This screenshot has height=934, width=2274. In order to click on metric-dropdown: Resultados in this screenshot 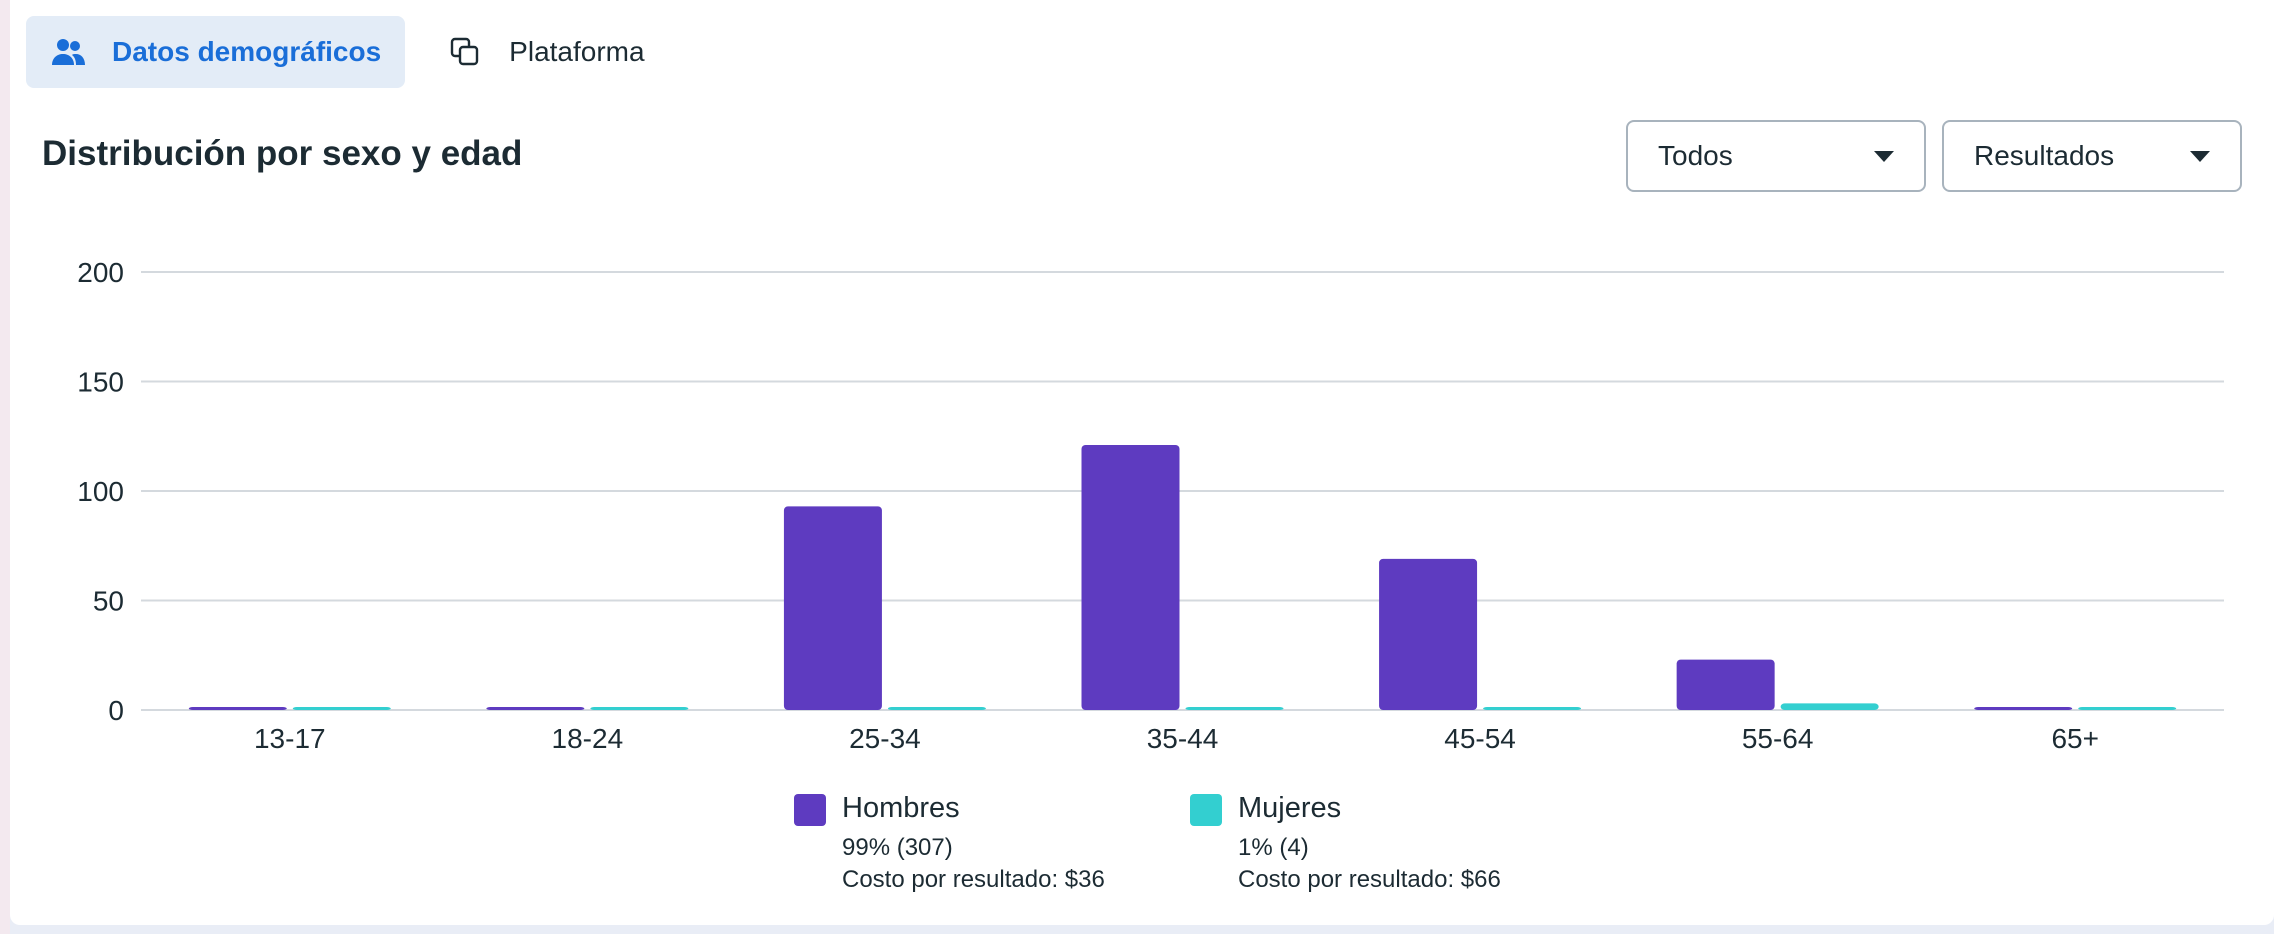, I will do `click(2092, 156)`.